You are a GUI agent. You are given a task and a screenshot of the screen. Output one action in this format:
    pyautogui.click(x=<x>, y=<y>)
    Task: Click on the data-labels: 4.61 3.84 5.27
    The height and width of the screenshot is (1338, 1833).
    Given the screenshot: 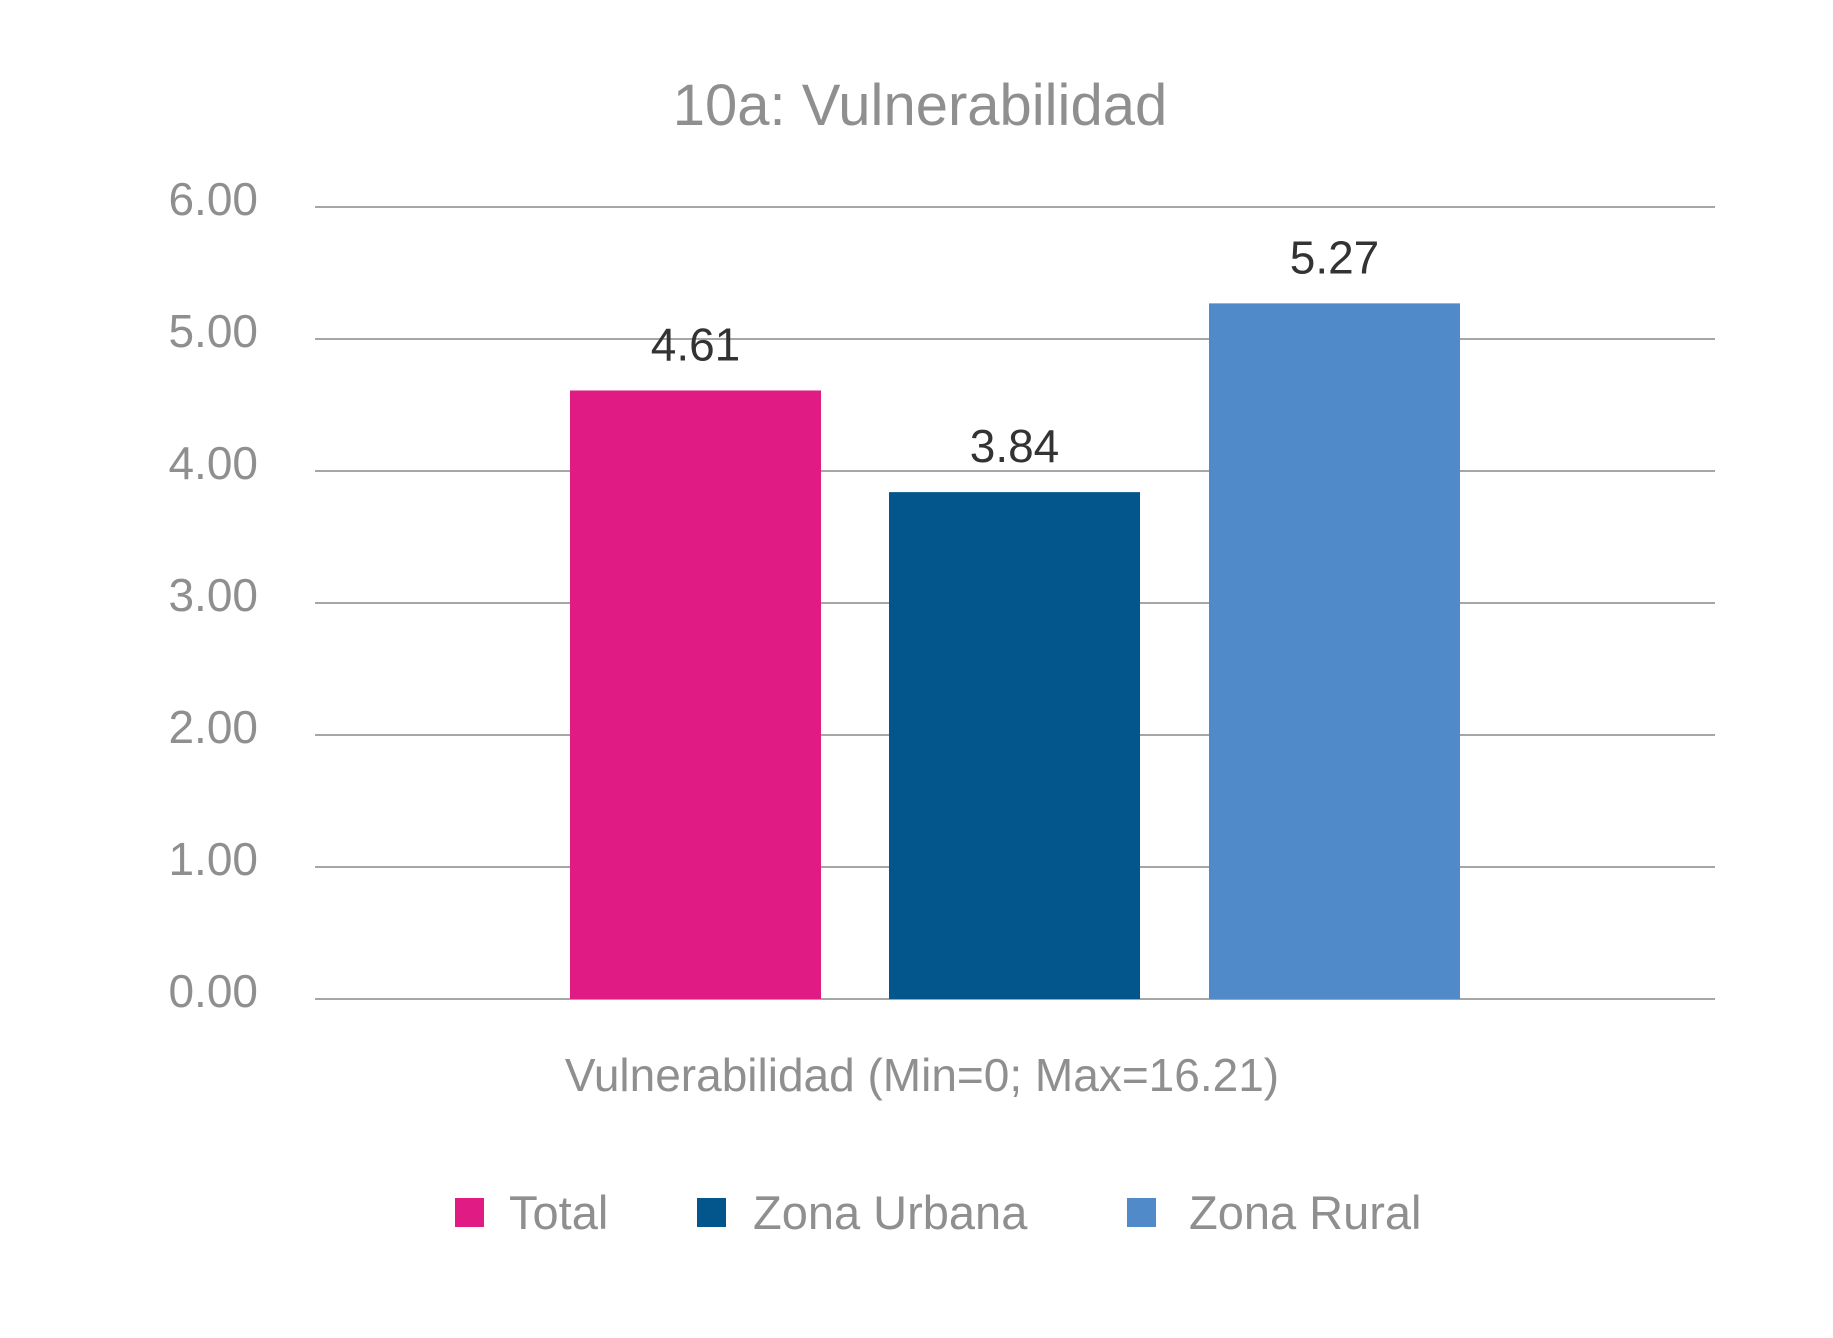 What is the action you would take?
    pyautogui.click(x=1015, y=351)
    